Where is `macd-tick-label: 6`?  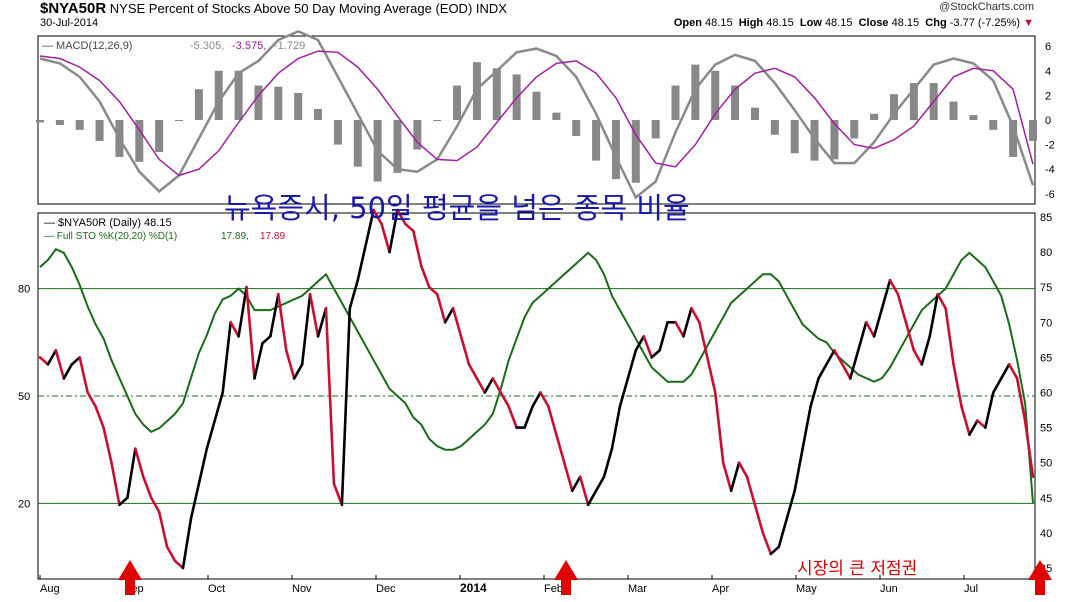 macd-tick-label: 6 is located at coordinates (1048, 47).